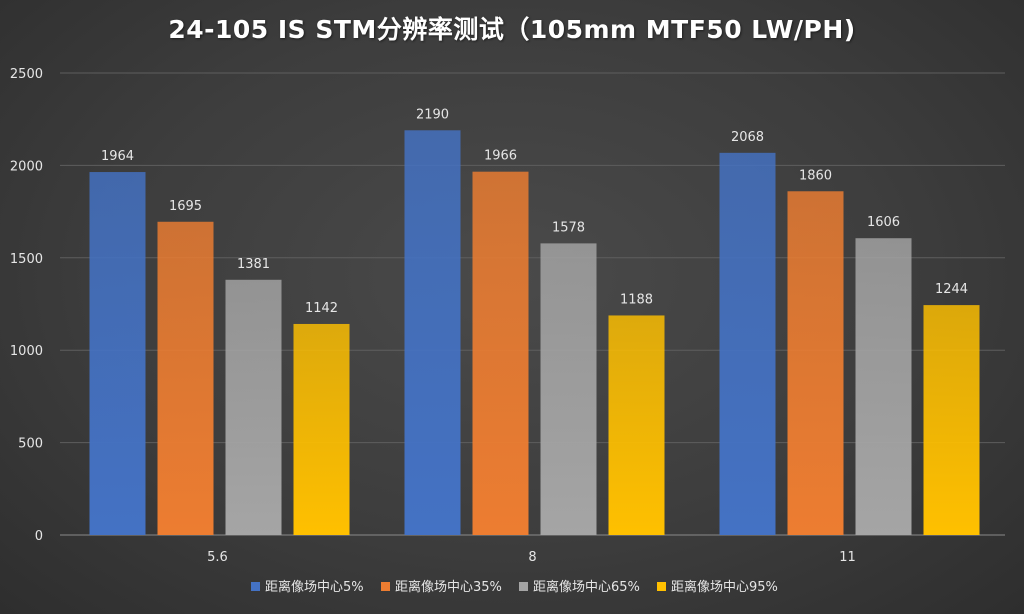 The width and height of the screenshot is (1024, 614). I want to click on data-label-11-series-3: 1606, so click(883, 222).